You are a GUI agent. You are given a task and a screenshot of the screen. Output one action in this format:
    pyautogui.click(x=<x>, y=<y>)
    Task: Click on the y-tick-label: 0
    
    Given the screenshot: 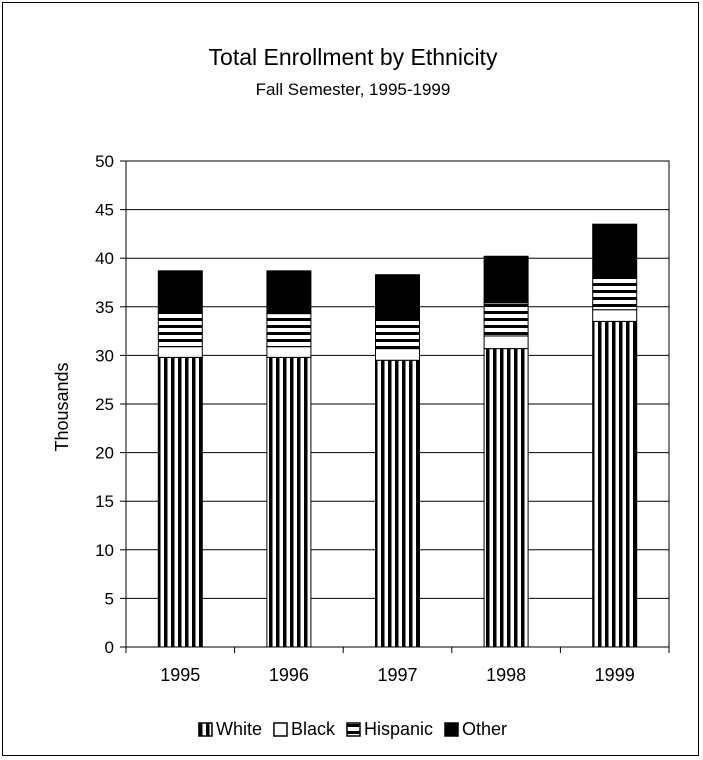 What is the action you would take?
    pyautogui.click(x=109, y=647)
    